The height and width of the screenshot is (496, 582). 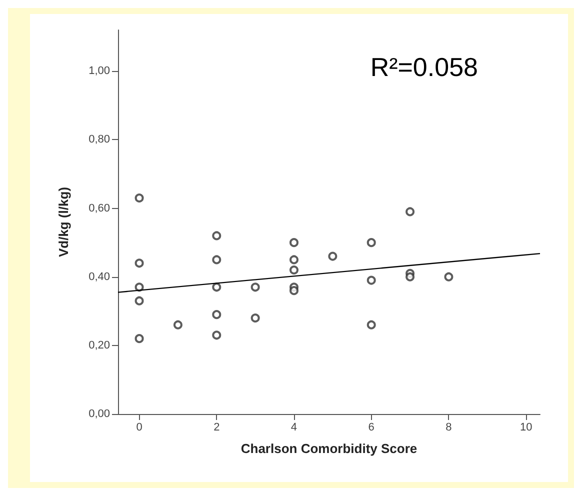 What do you see at coordinates (294, 428) in the screenshot?
I see `x-tick-label: 4` at bounding box center [294, 428].